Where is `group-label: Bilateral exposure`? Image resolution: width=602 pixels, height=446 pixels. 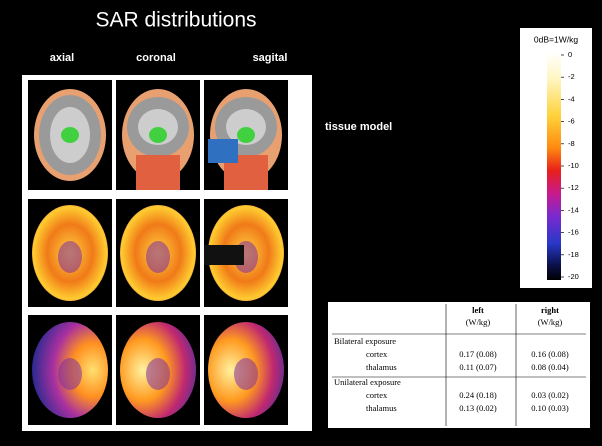
group-label: Bilateral exposure is located at coordinates (365, 341).